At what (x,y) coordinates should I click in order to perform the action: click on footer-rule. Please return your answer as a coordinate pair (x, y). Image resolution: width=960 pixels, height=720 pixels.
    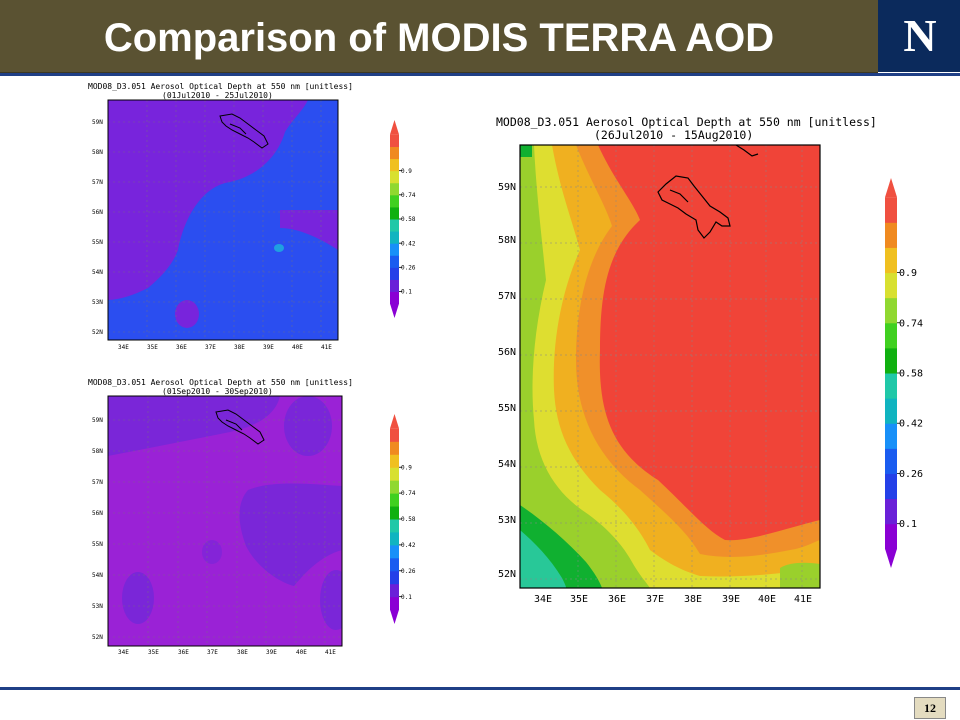
    Looking at the image, I should click on (480, 688).